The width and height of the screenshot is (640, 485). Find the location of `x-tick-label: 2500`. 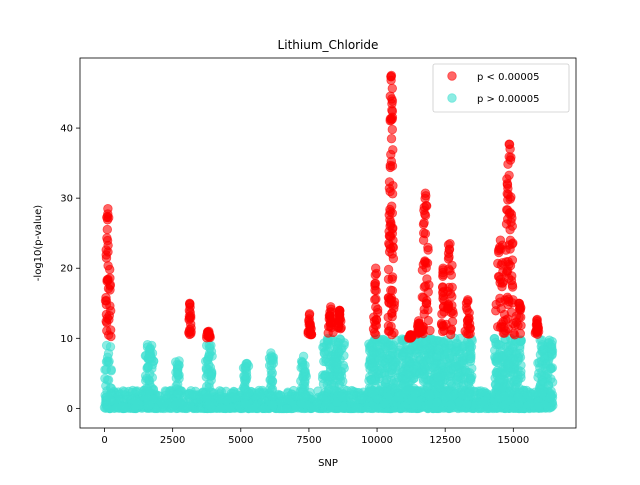

x-tick-label: 2500 is located at coordinates (172, 440).